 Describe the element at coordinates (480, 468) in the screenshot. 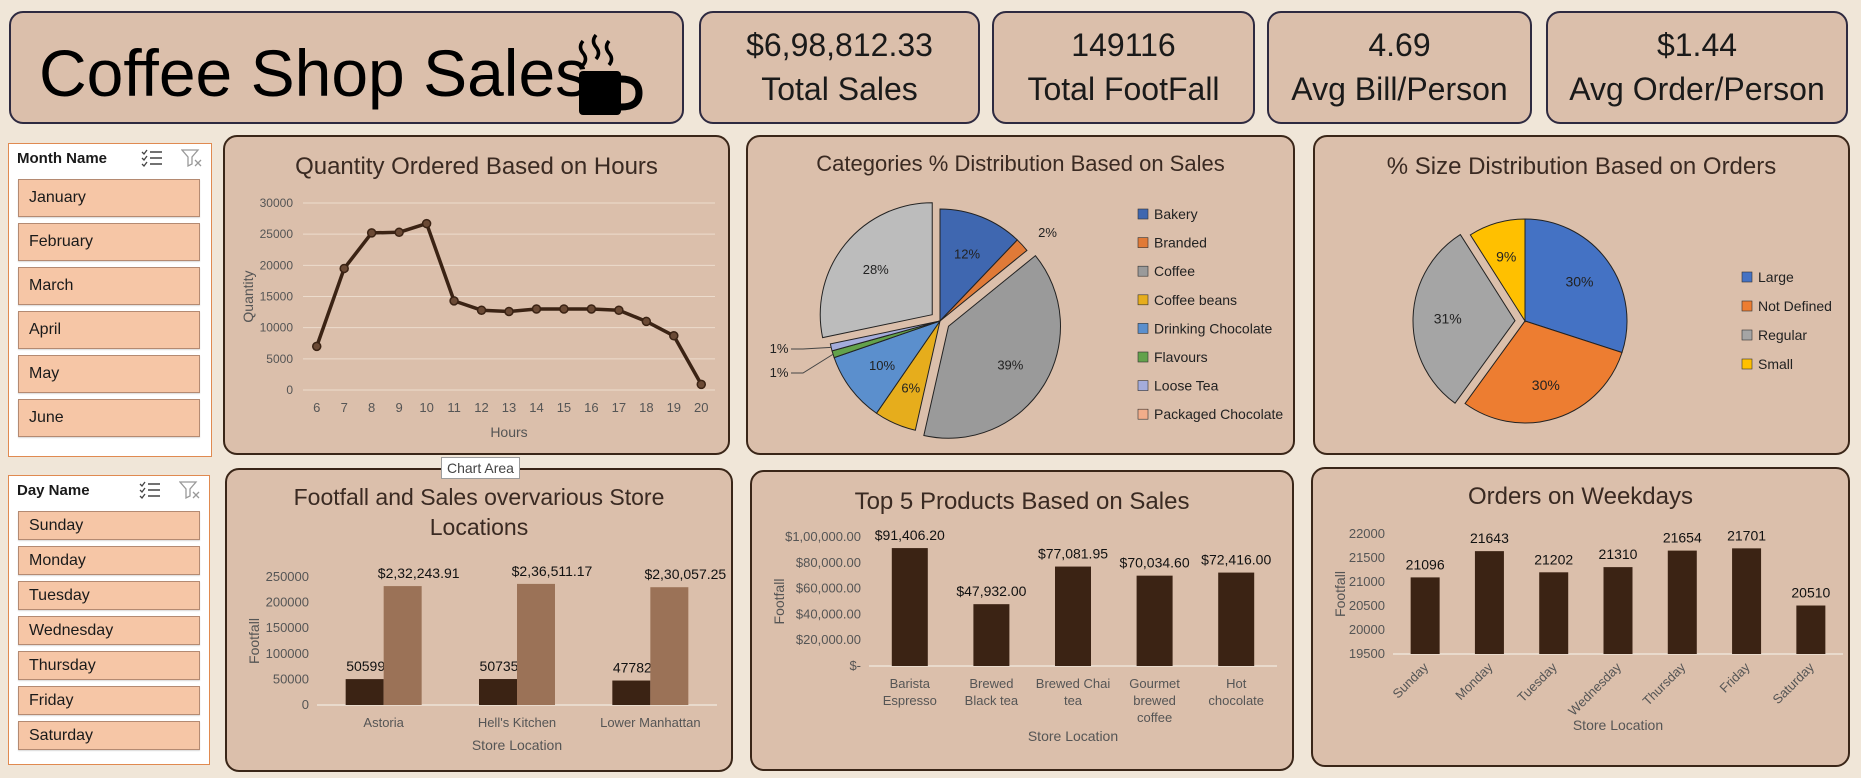

I see `chart-area-tooltip: Chart Area` at that location.